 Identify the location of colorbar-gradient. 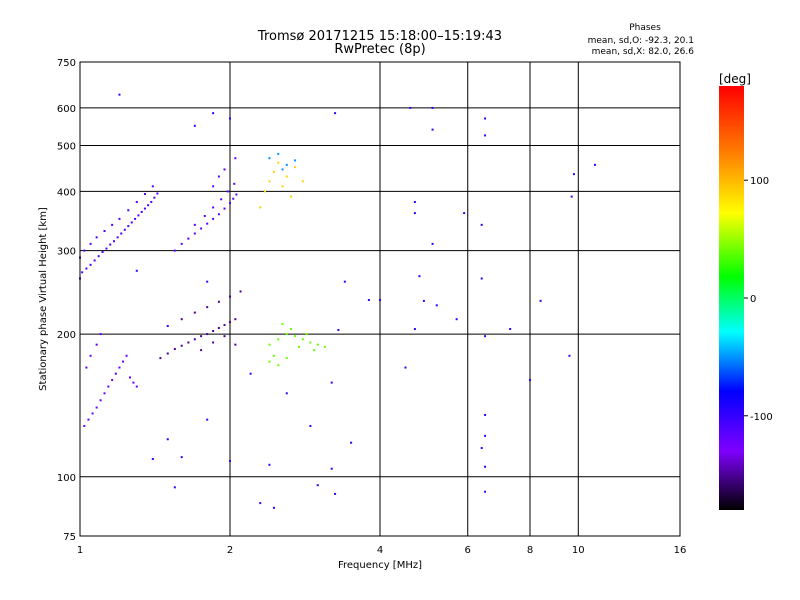
(731, 298).